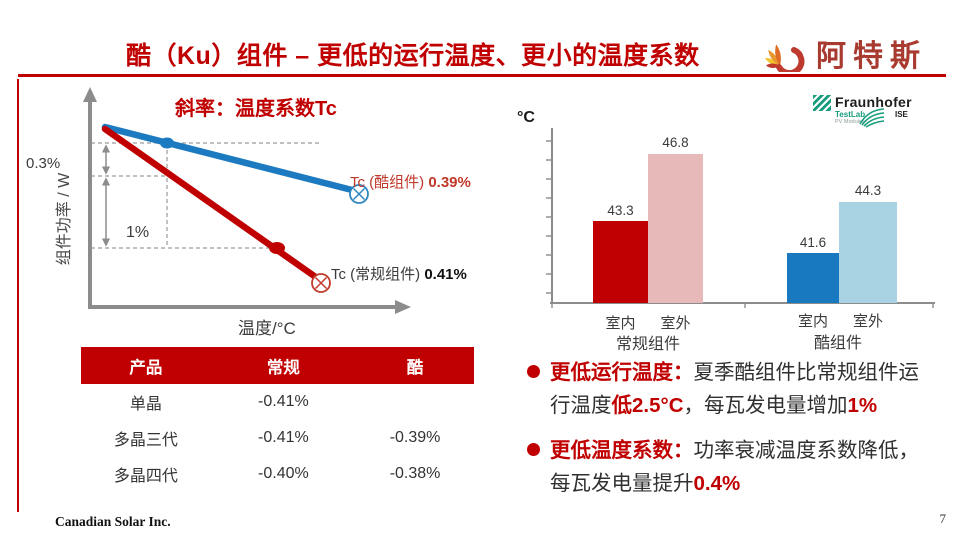 The width and height of the screenshot is (960, 540). I want to click on axis-ticks, so click(740, 224).